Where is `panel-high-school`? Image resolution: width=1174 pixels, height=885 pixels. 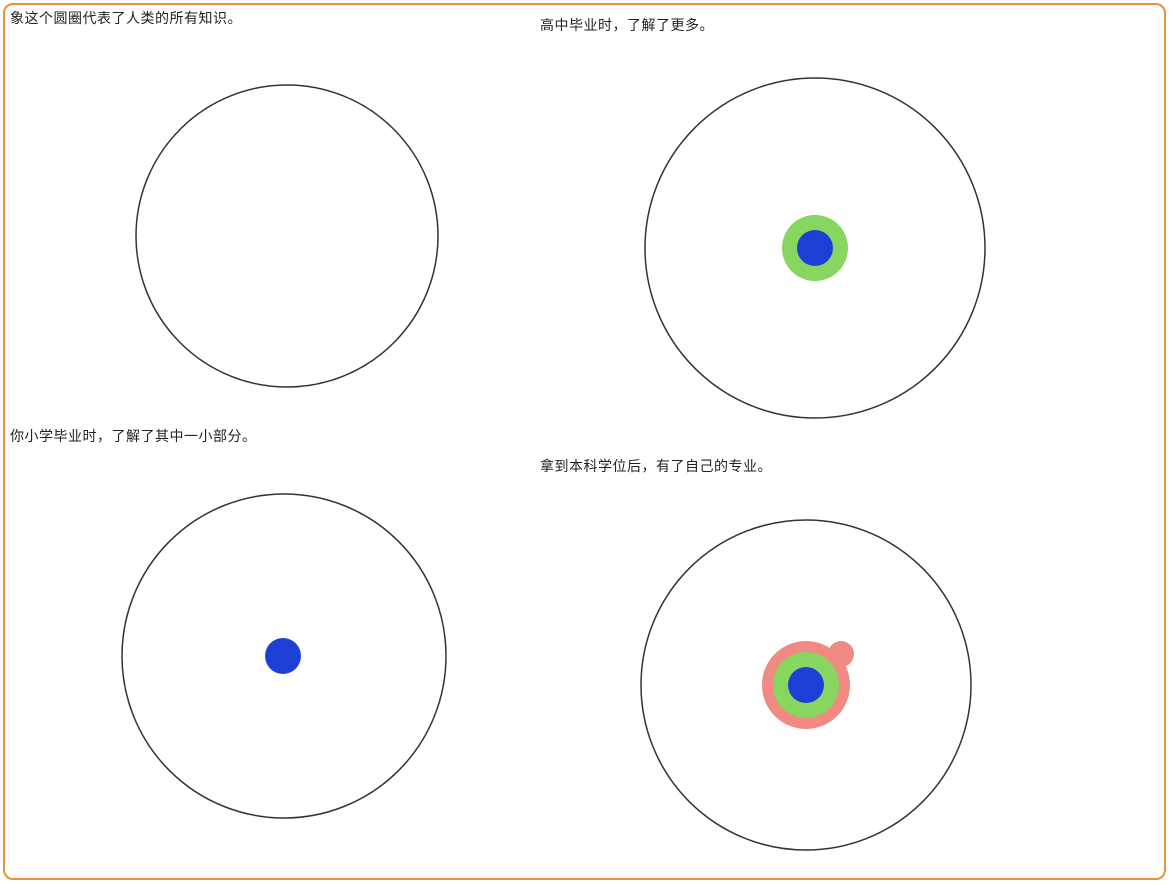
panel-high-school is located at coordinates (815, 248).